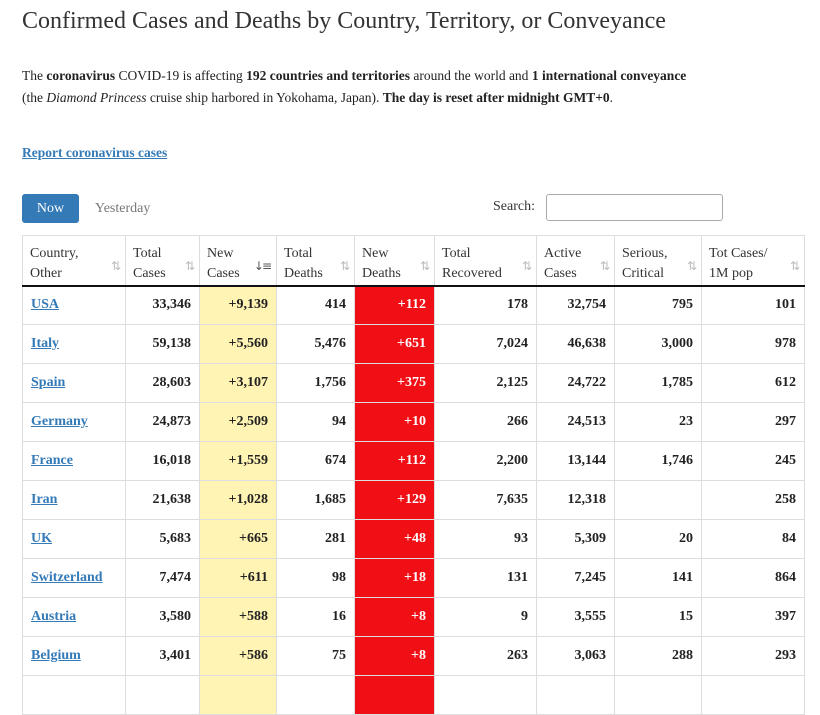  Describe the element at coordinates (162, 539) in the screenshot. I see `cell-total-cases: 5,683` at that location.